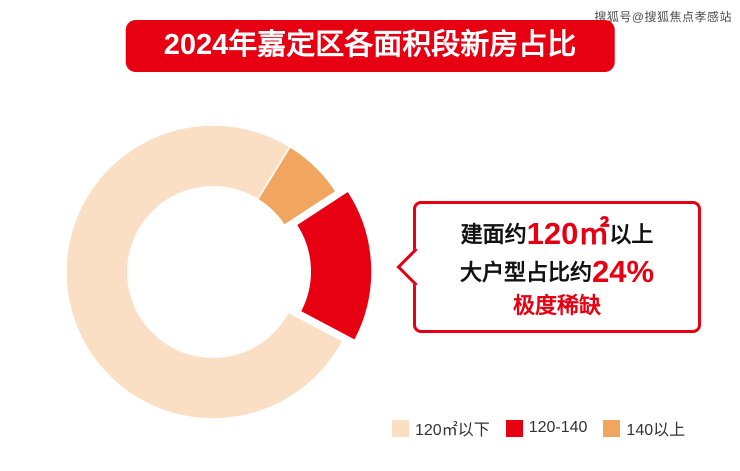  What do you see at coordinates (656, 430) in the screenshot?
I see `legend-label-over-140: 140以上` at bounding box center [656, 430].